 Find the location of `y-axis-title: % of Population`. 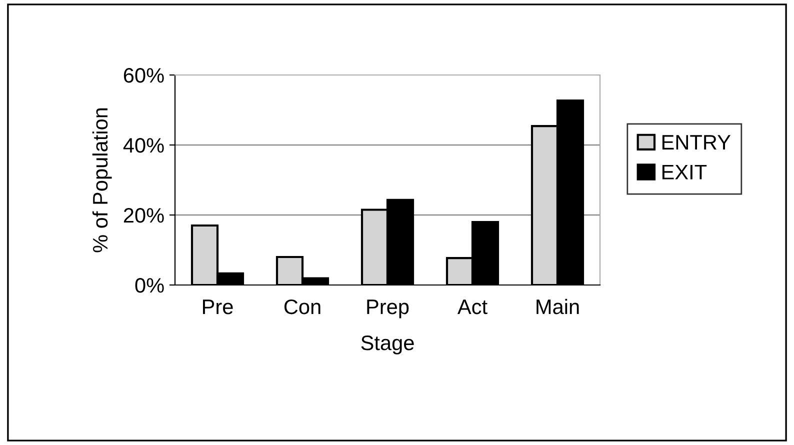

y-axis-title: % of Population is located at coordinates (102, 180).